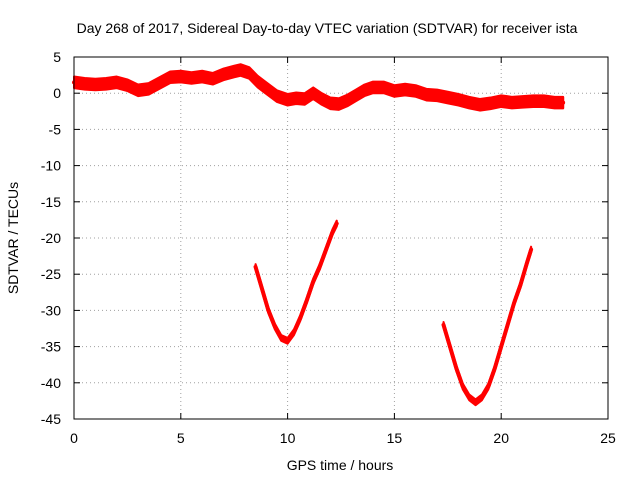 The image size is (640, 480). I want to click on y-tick-label: -15, so click(51, 202).